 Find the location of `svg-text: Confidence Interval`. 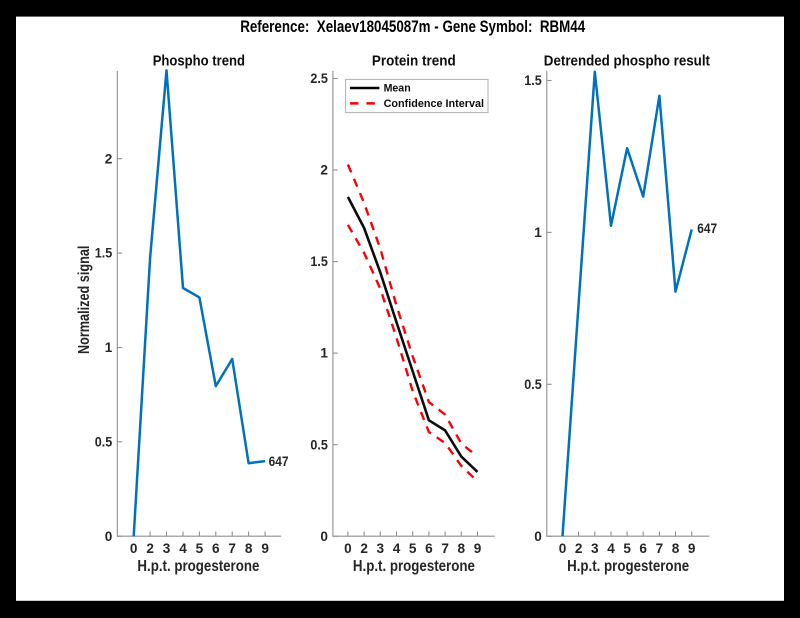

svg-text: Confidence Interval is located at coordinates (434, 104).